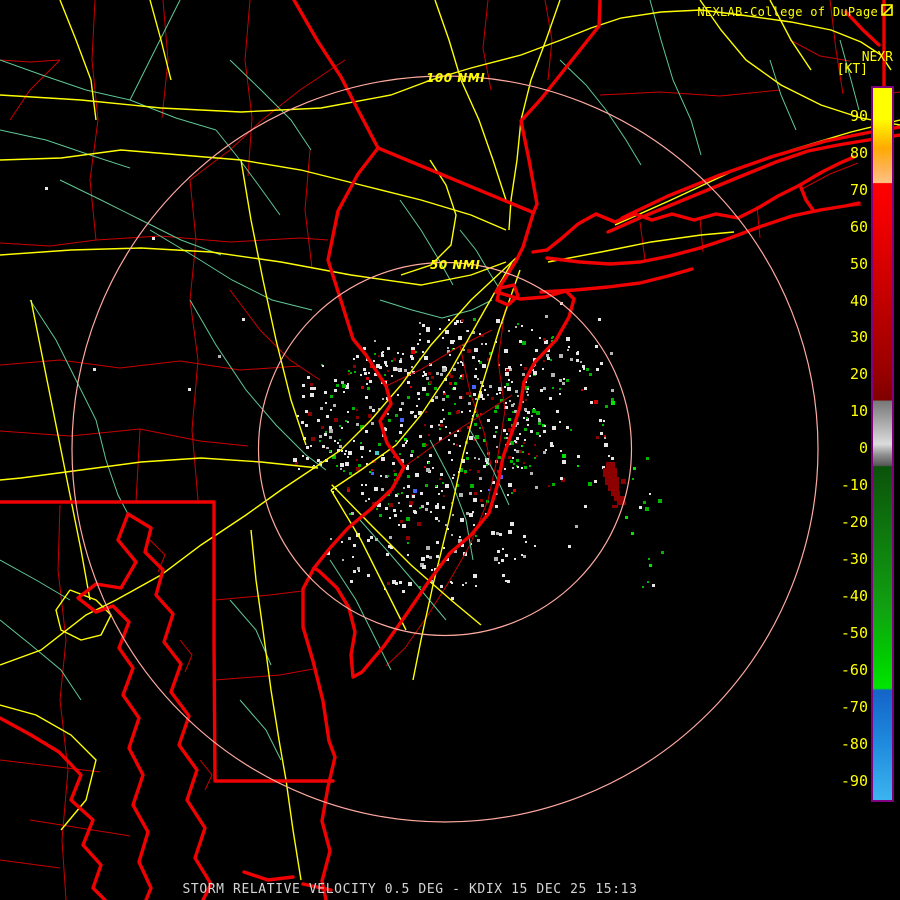  Describe the element at coordinates (858, 226) in the screenshot. I see `colorbar-tick: 60` at that location.